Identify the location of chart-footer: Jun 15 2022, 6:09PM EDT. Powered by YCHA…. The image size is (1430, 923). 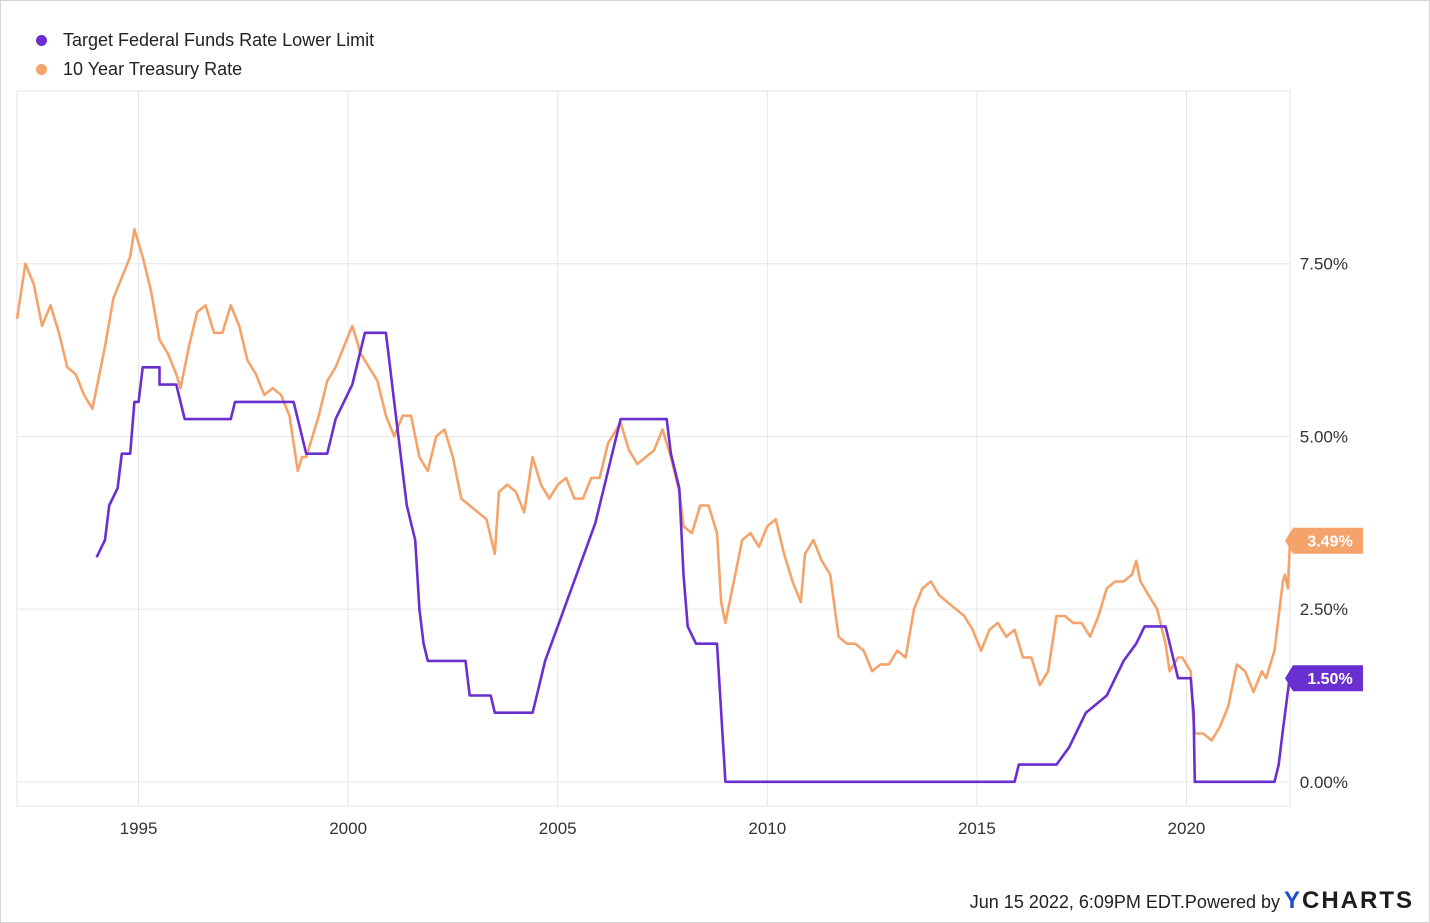
(1192, 901).